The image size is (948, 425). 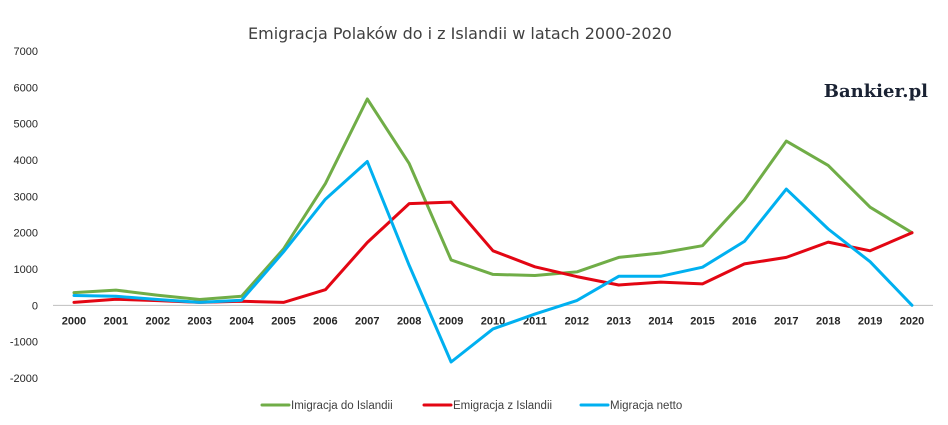 What do you see at coordinates (35, 306) in the screenshot?
I see `y-tick-label: 0` at bounding box center [35, 306].